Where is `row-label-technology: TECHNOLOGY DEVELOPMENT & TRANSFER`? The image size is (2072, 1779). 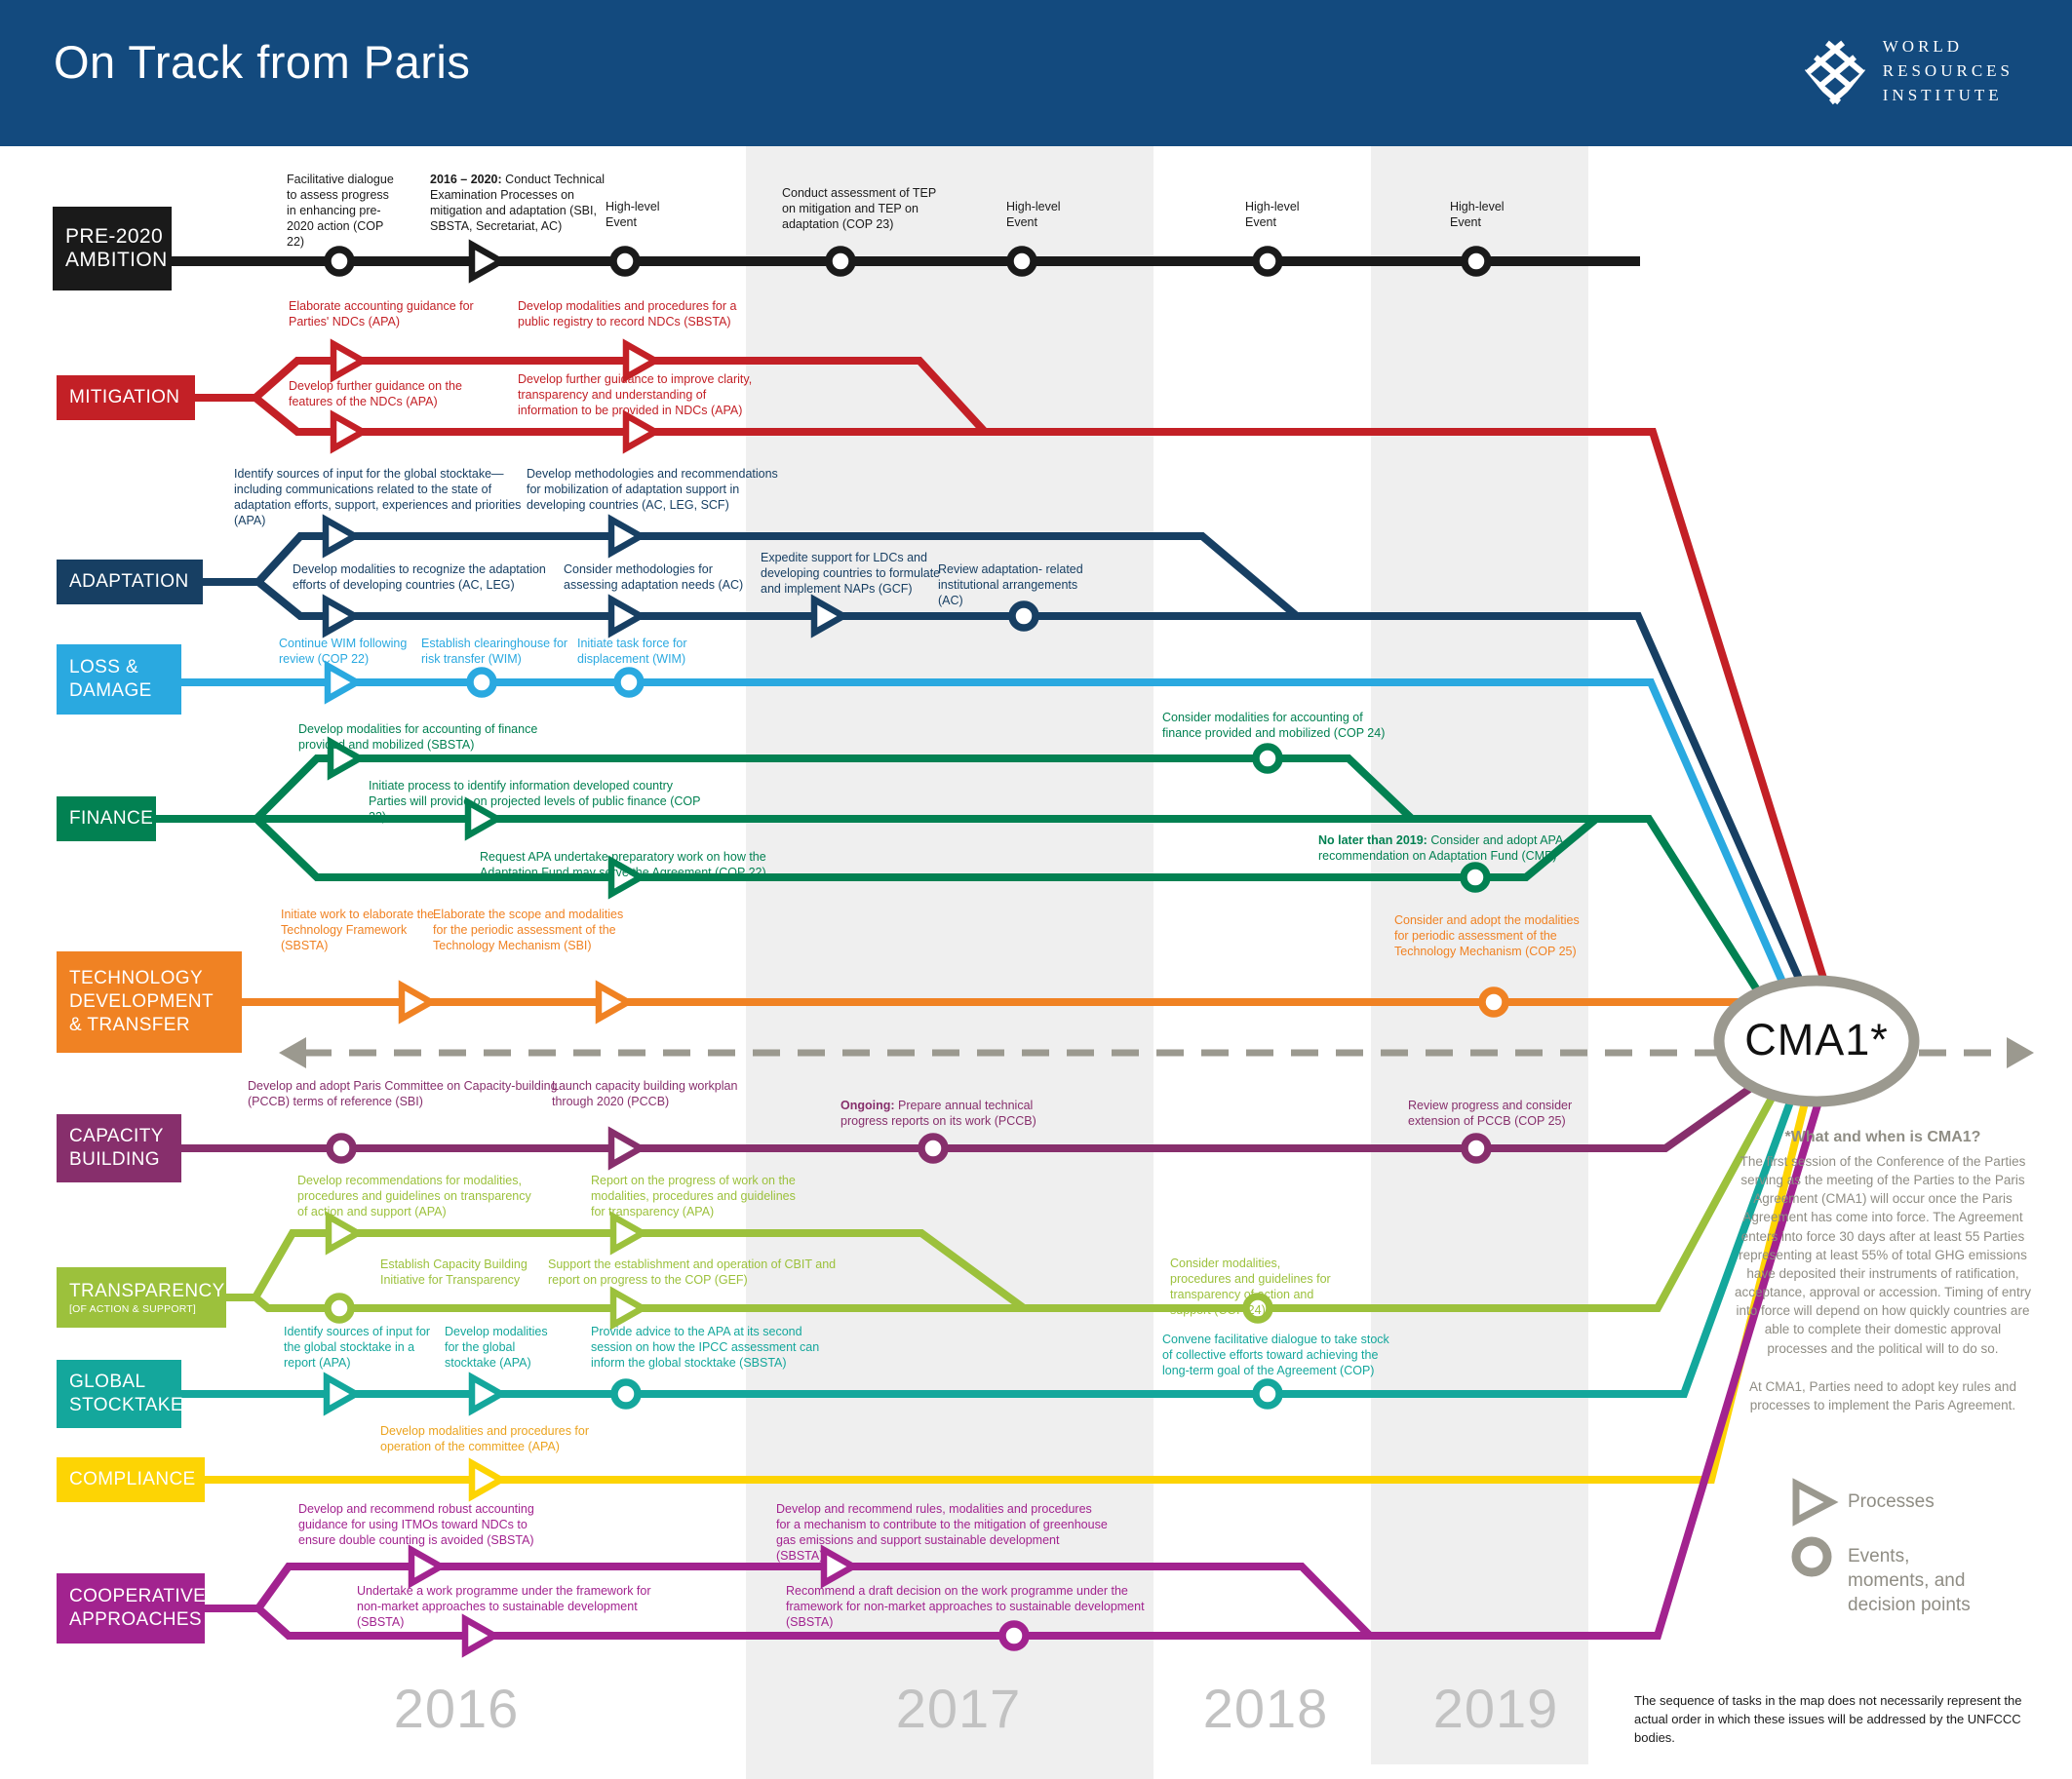 row-label-technology: TECHNOLOGY DEVELOPMENT & TRANSFER is located at coordinates (149, 1002).